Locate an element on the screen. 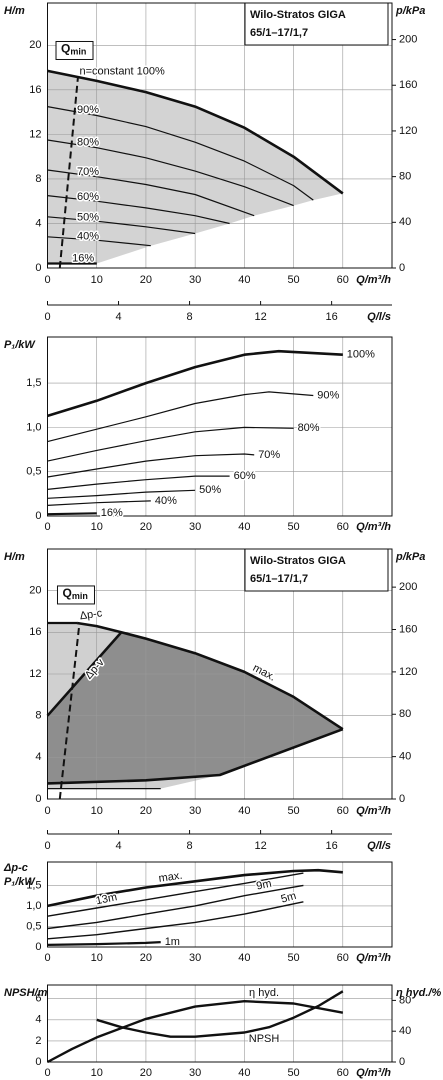  y-tick-label: 1,5 is located at coordinates (33, 383).